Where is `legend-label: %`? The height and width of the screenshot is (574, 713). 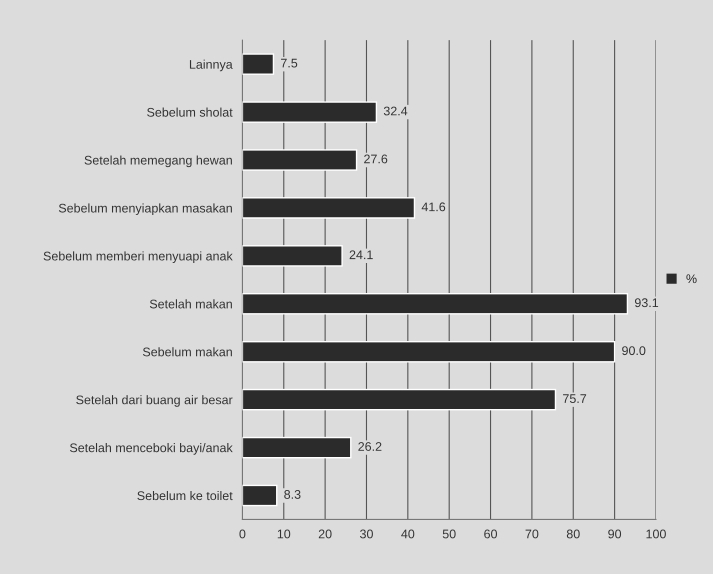 legend-label: % is located at coordinates (691, 279).